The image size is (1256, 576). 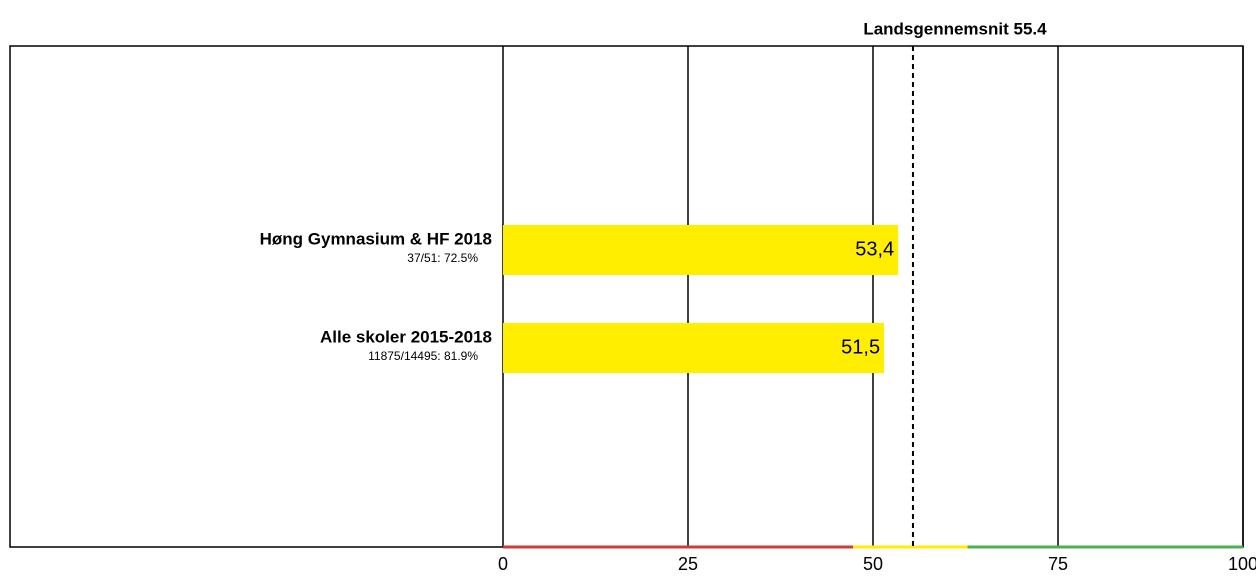 I want to click on reference-label: Landsgennemsnit 55.4, so click(x=955, y=28).